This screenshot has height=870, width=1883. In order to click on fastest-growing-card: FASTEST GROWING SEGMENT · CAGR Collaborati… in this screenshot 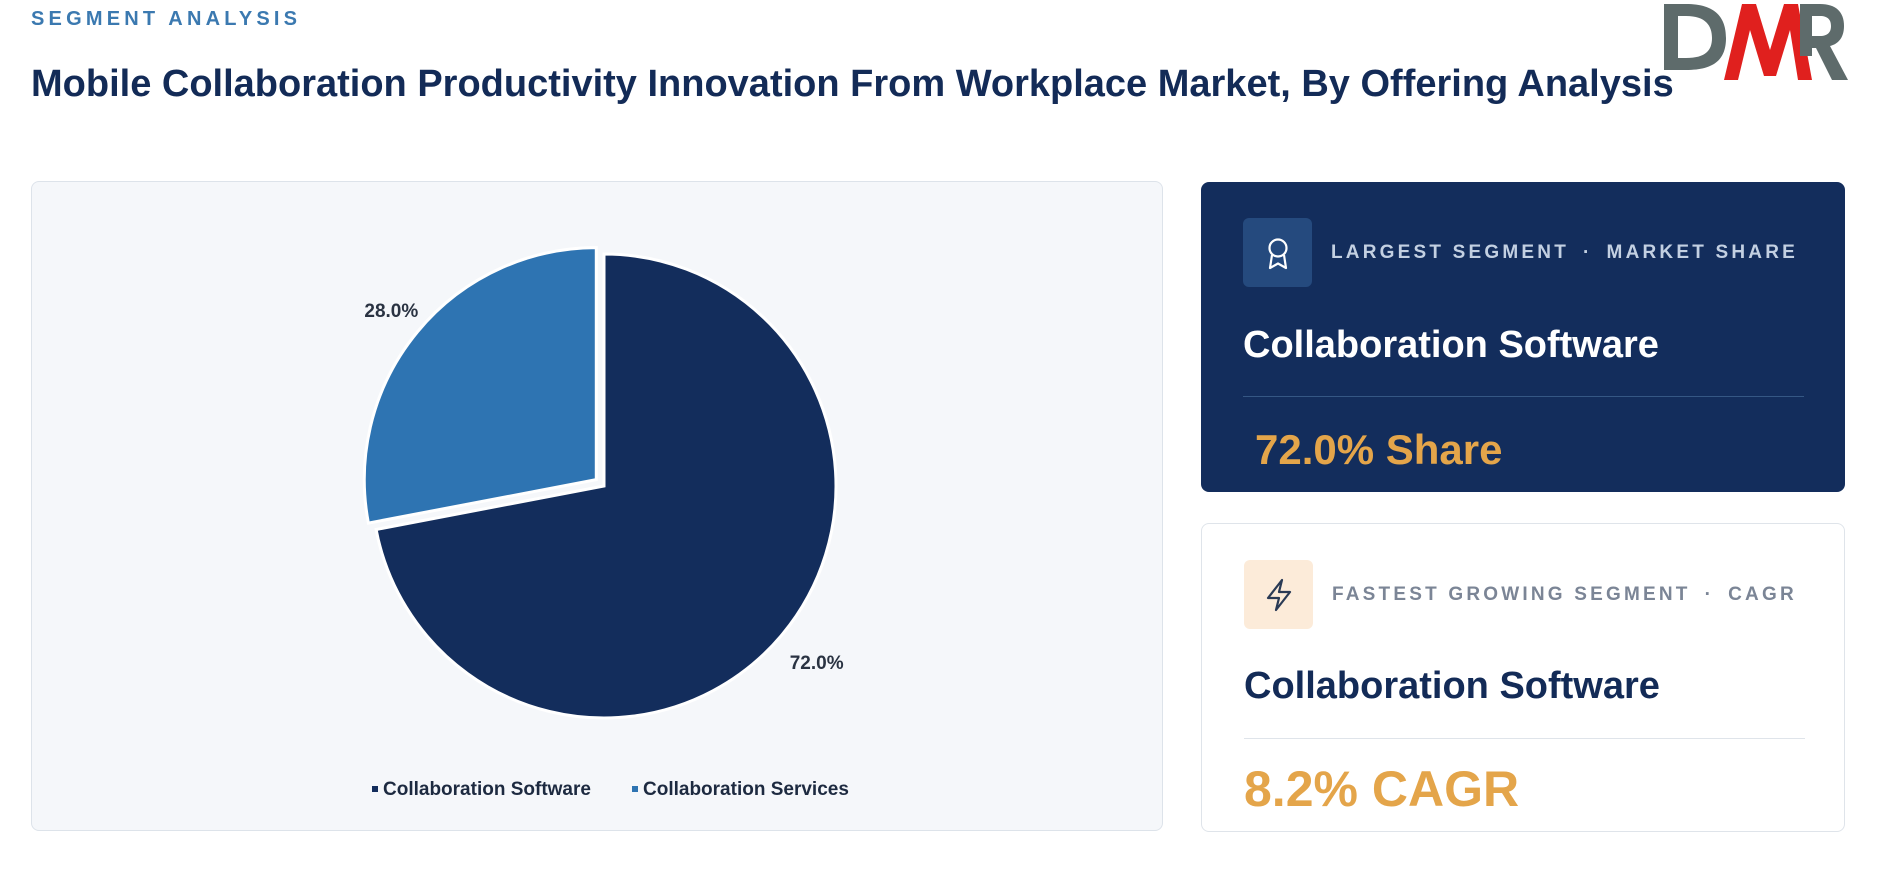, I will do `click(1523, 677)`.